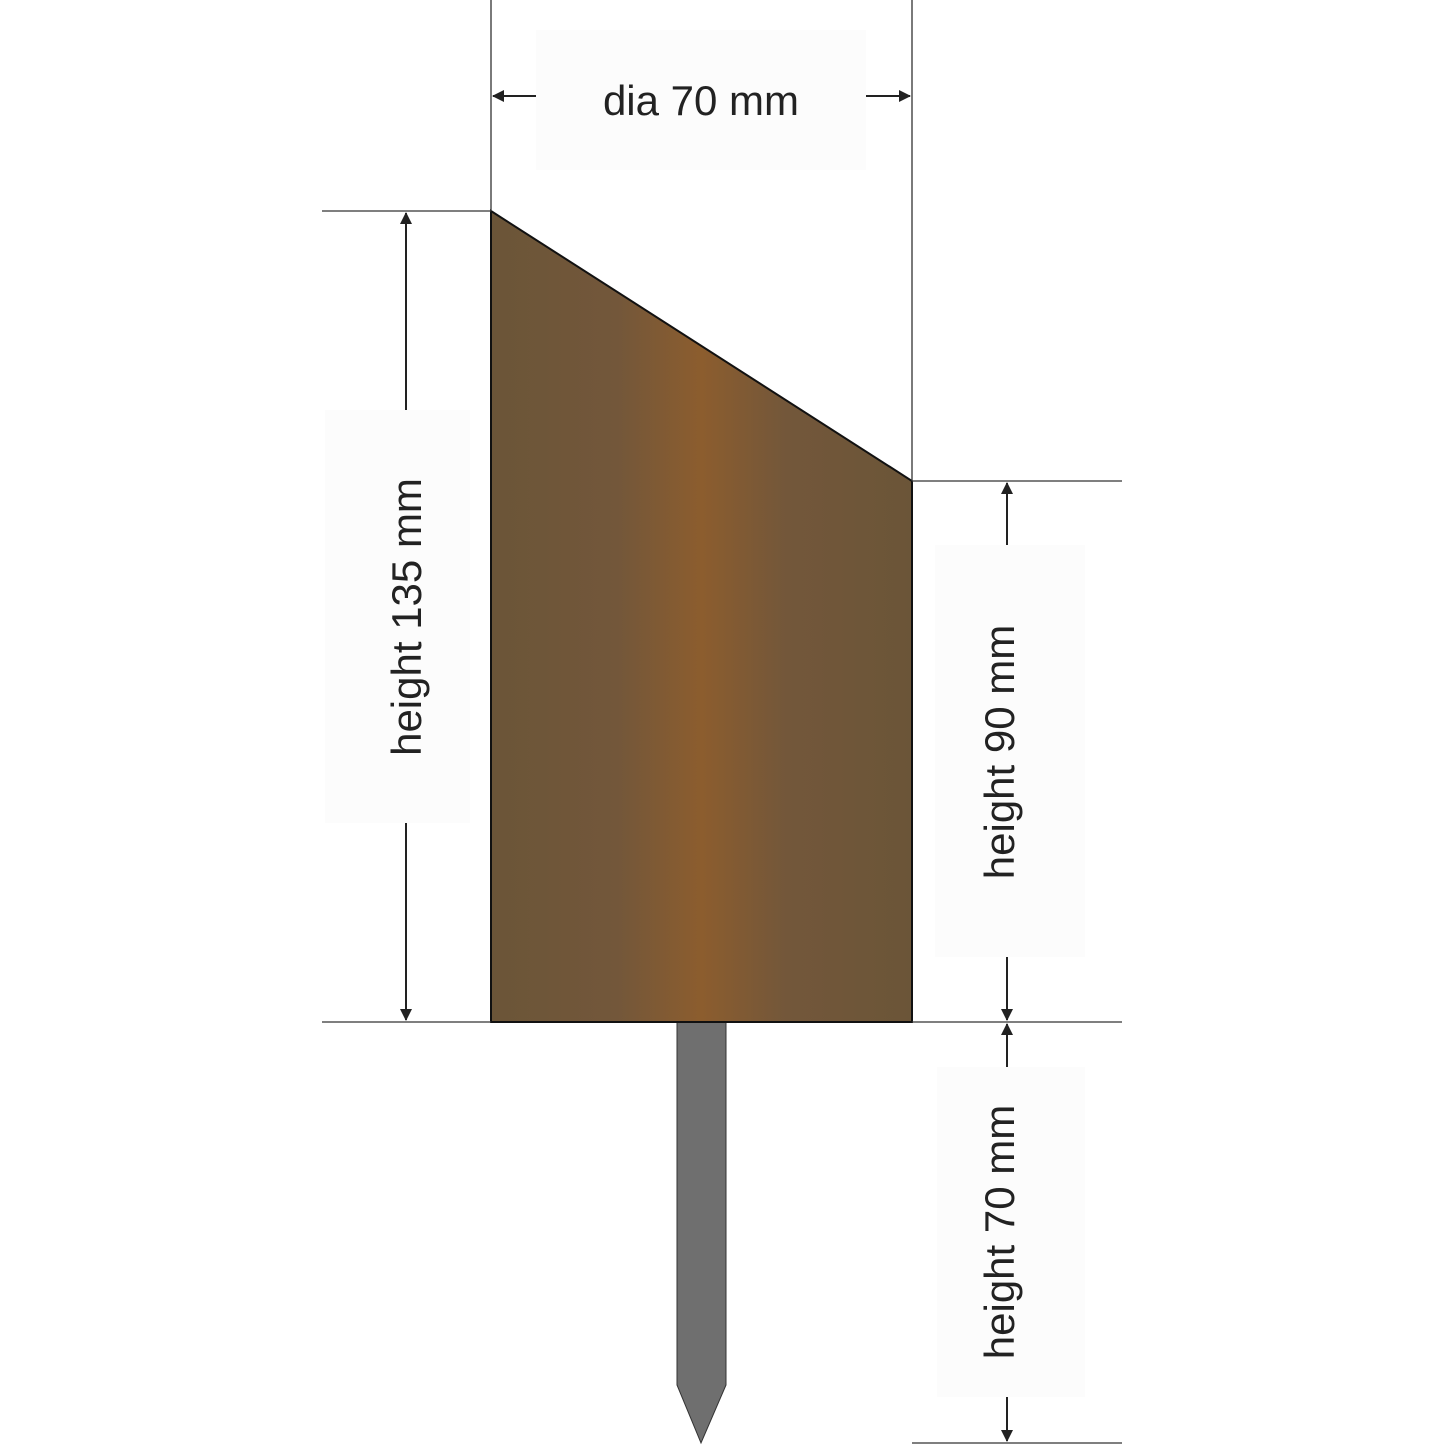  I want to click on height-90-label: height 90 mm, so click(999, 752).